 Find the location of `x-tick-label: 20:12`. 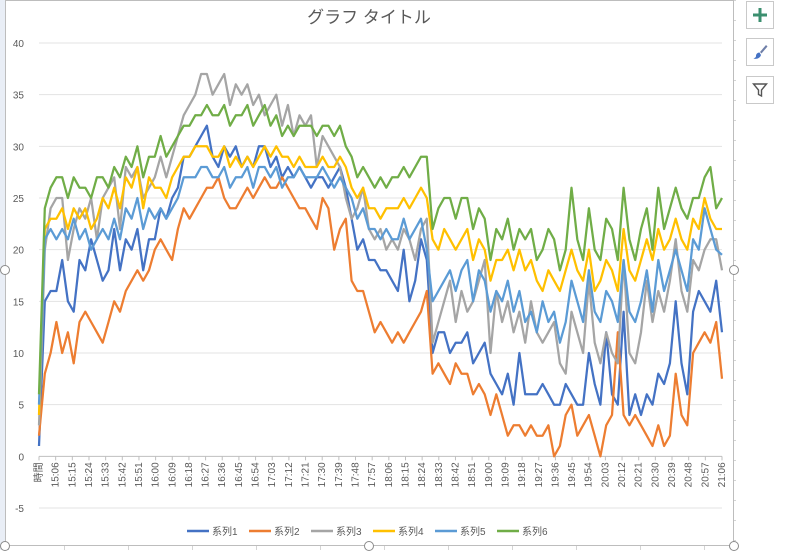

x-tick-label: 20:12 is located at coordinates (622, 474).